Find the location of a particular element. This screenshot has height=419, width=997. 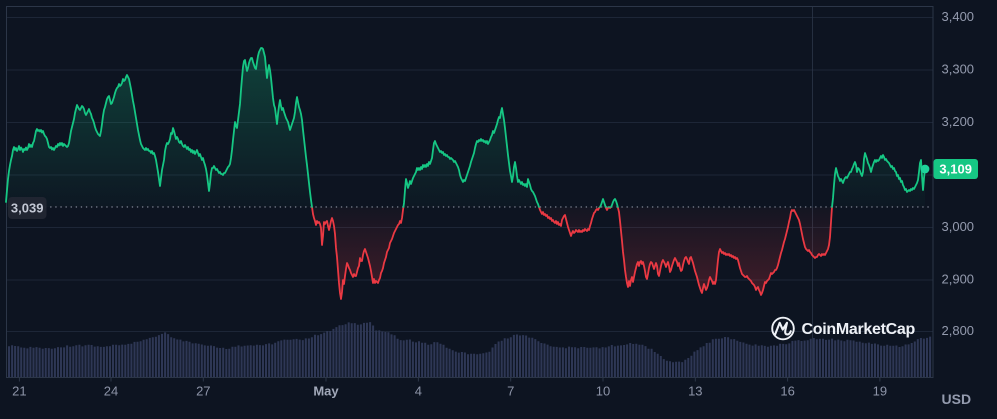

svg-text: 2,900 is located at coordinates (958, 278).